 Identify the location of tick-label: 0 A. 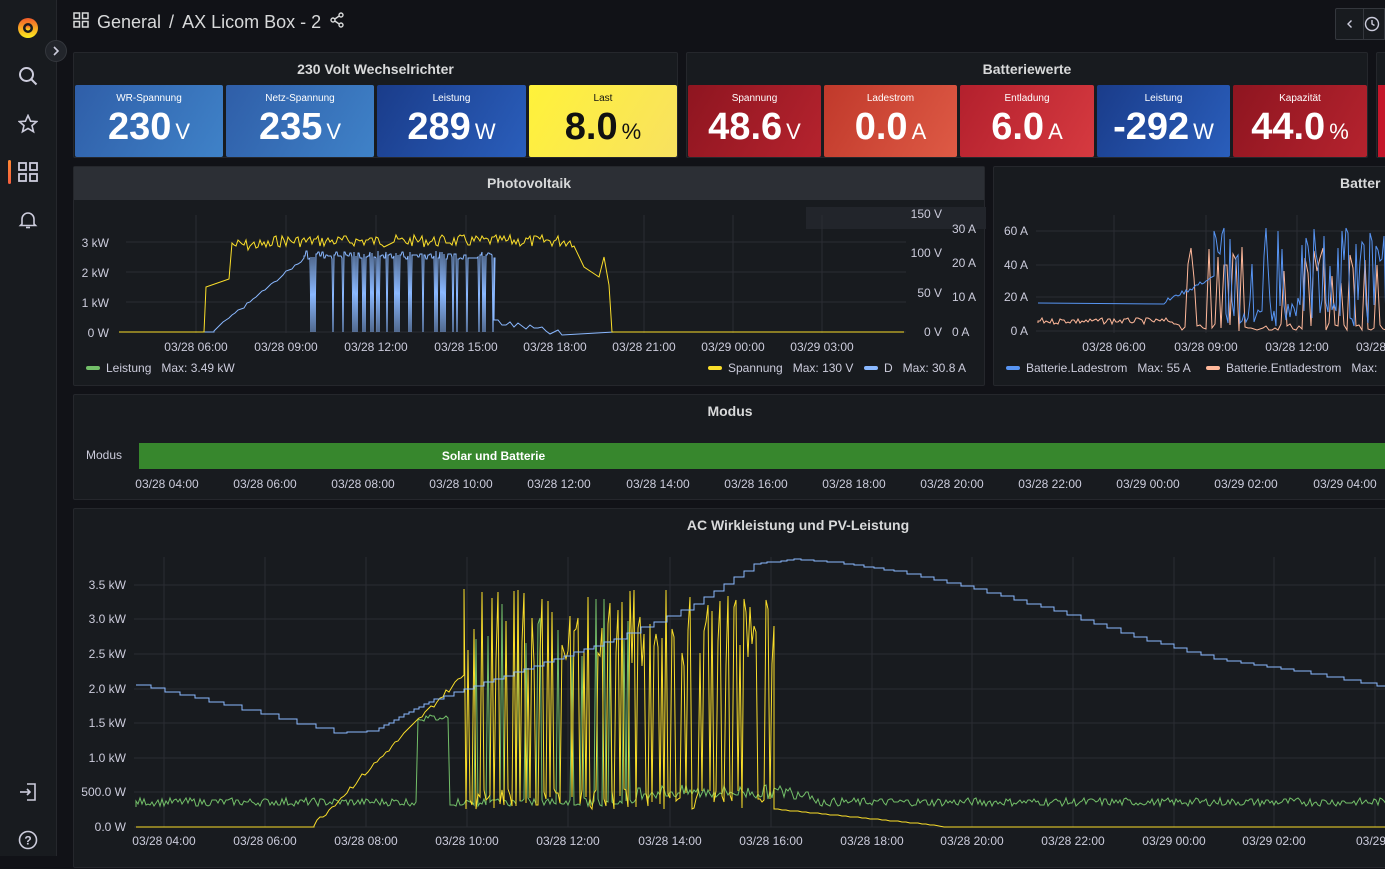
(960, 332).